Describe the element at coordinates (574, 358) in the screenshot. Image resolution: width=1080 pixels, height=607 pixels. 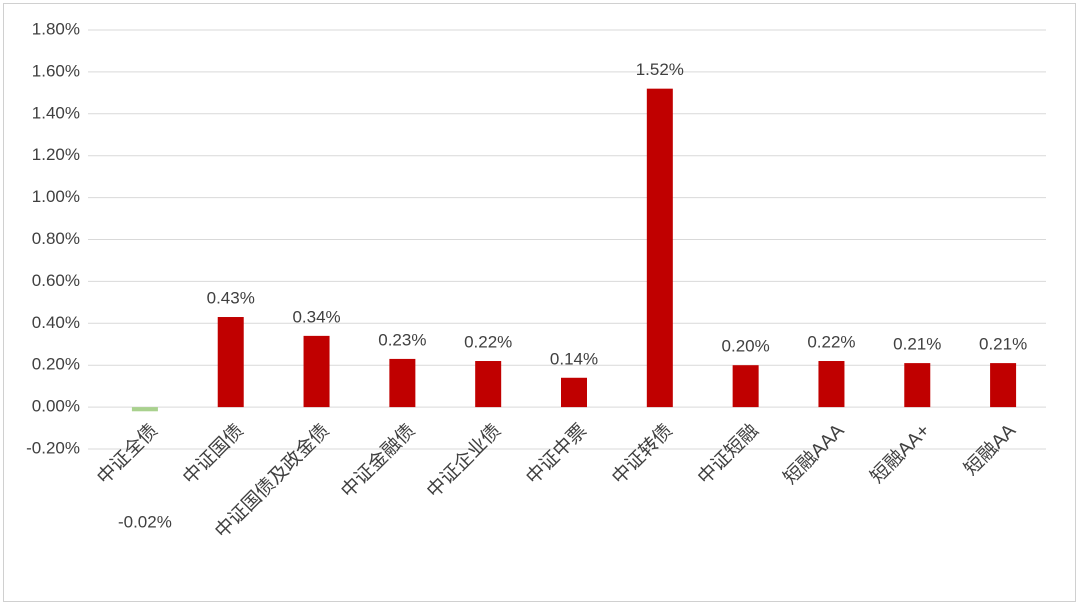
I see `value-label: 0.14%` at that location.